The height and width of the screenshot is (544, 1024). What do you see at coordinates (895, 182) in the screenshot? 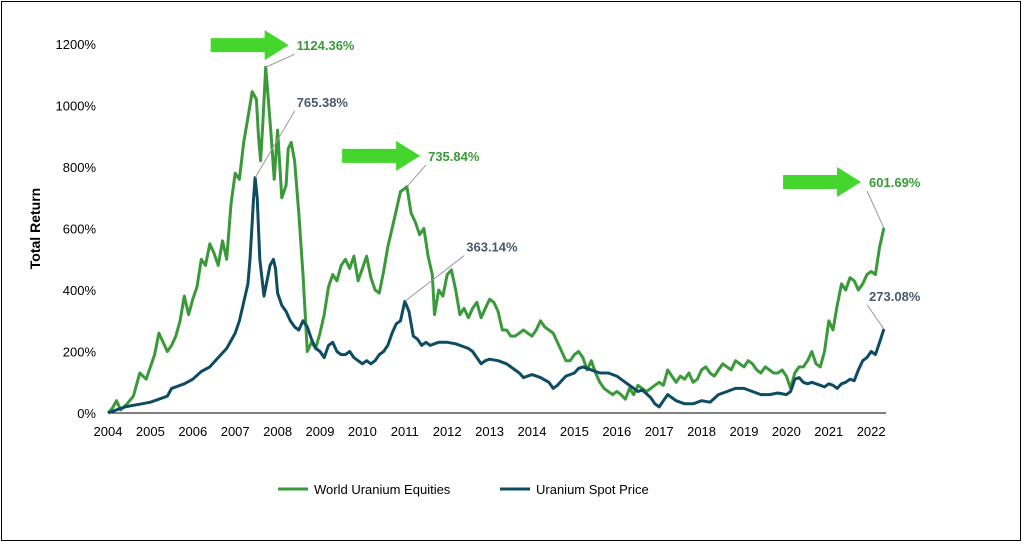
I see `annotation-label: 601.69%` at bounding box center [895, 182].